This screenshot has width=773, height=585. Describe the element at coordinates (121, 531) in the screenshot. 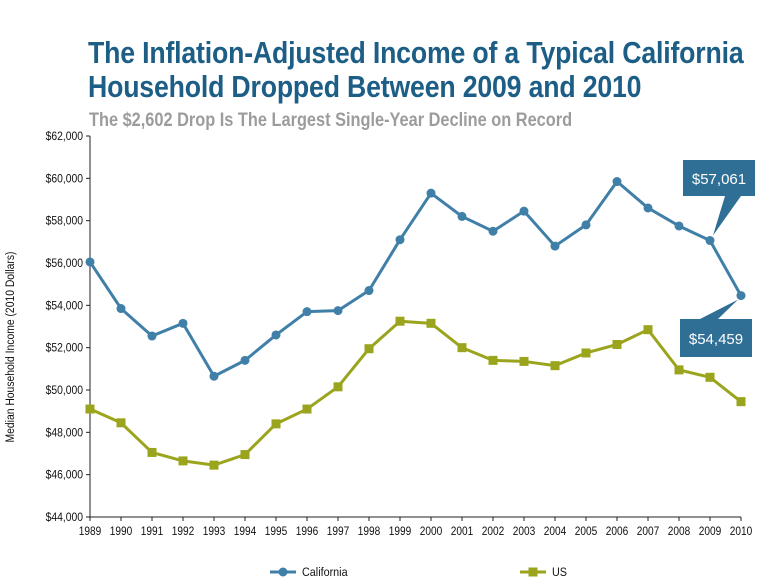

I see `x-tick-label: 1990` at that location.